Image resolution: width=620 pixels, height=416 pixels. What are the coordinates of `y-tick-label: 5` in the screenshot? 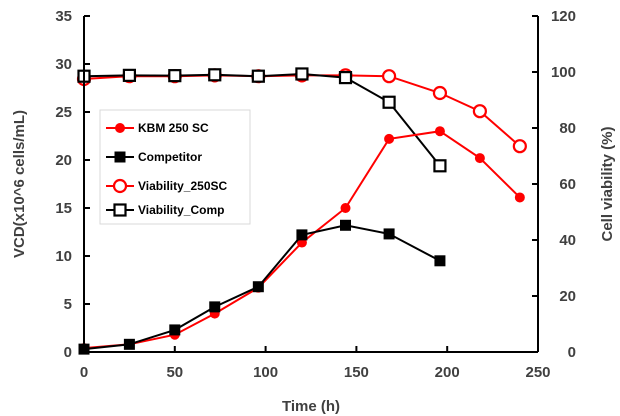 It's located at (68, 304).